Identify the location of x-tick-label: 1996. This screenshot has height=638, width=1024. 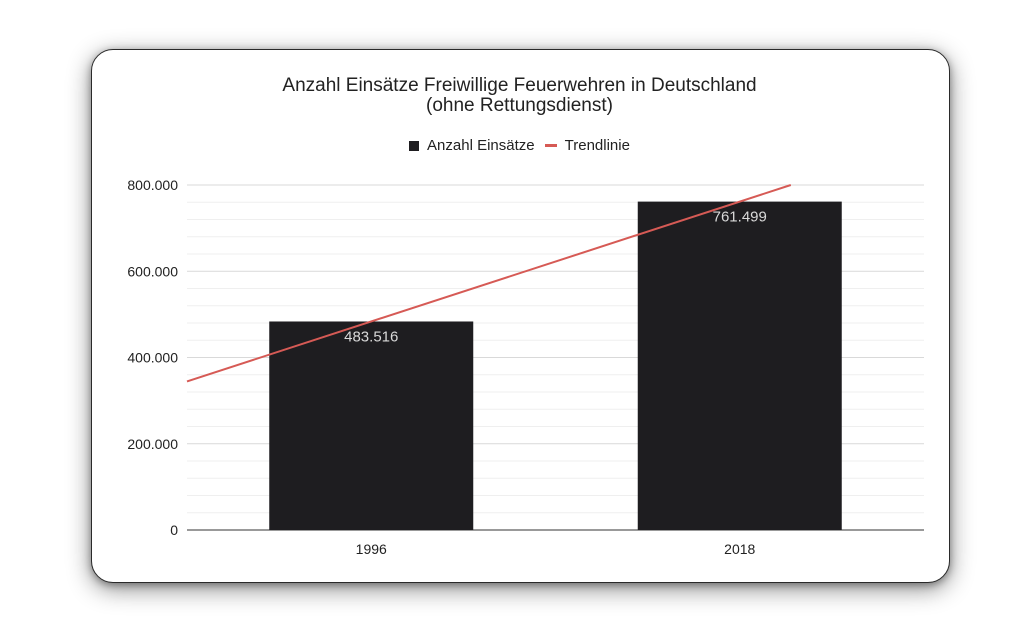
(371, 549).